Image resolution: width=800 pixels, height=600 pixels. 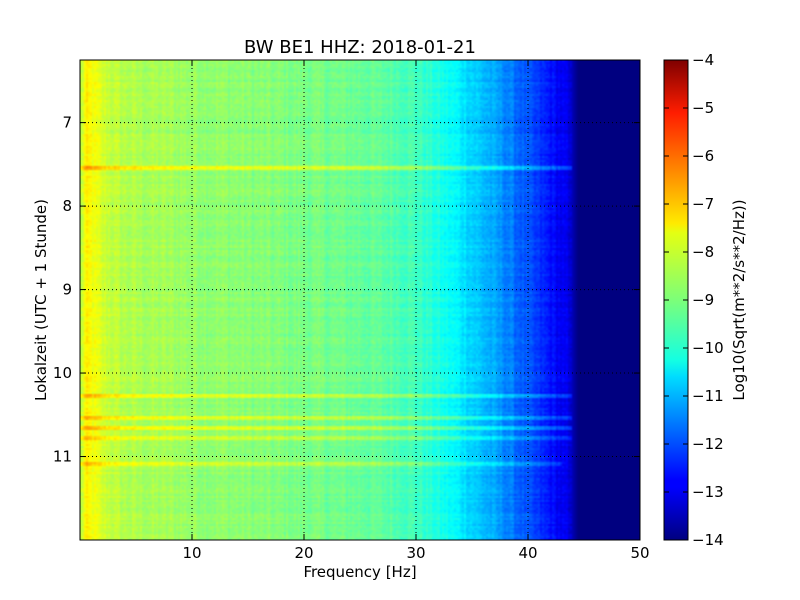 What do you see at coordinates (703, 60) in the screenshot?
I see `colorbar-tick-label: −4` at bounding box center [703, 60].